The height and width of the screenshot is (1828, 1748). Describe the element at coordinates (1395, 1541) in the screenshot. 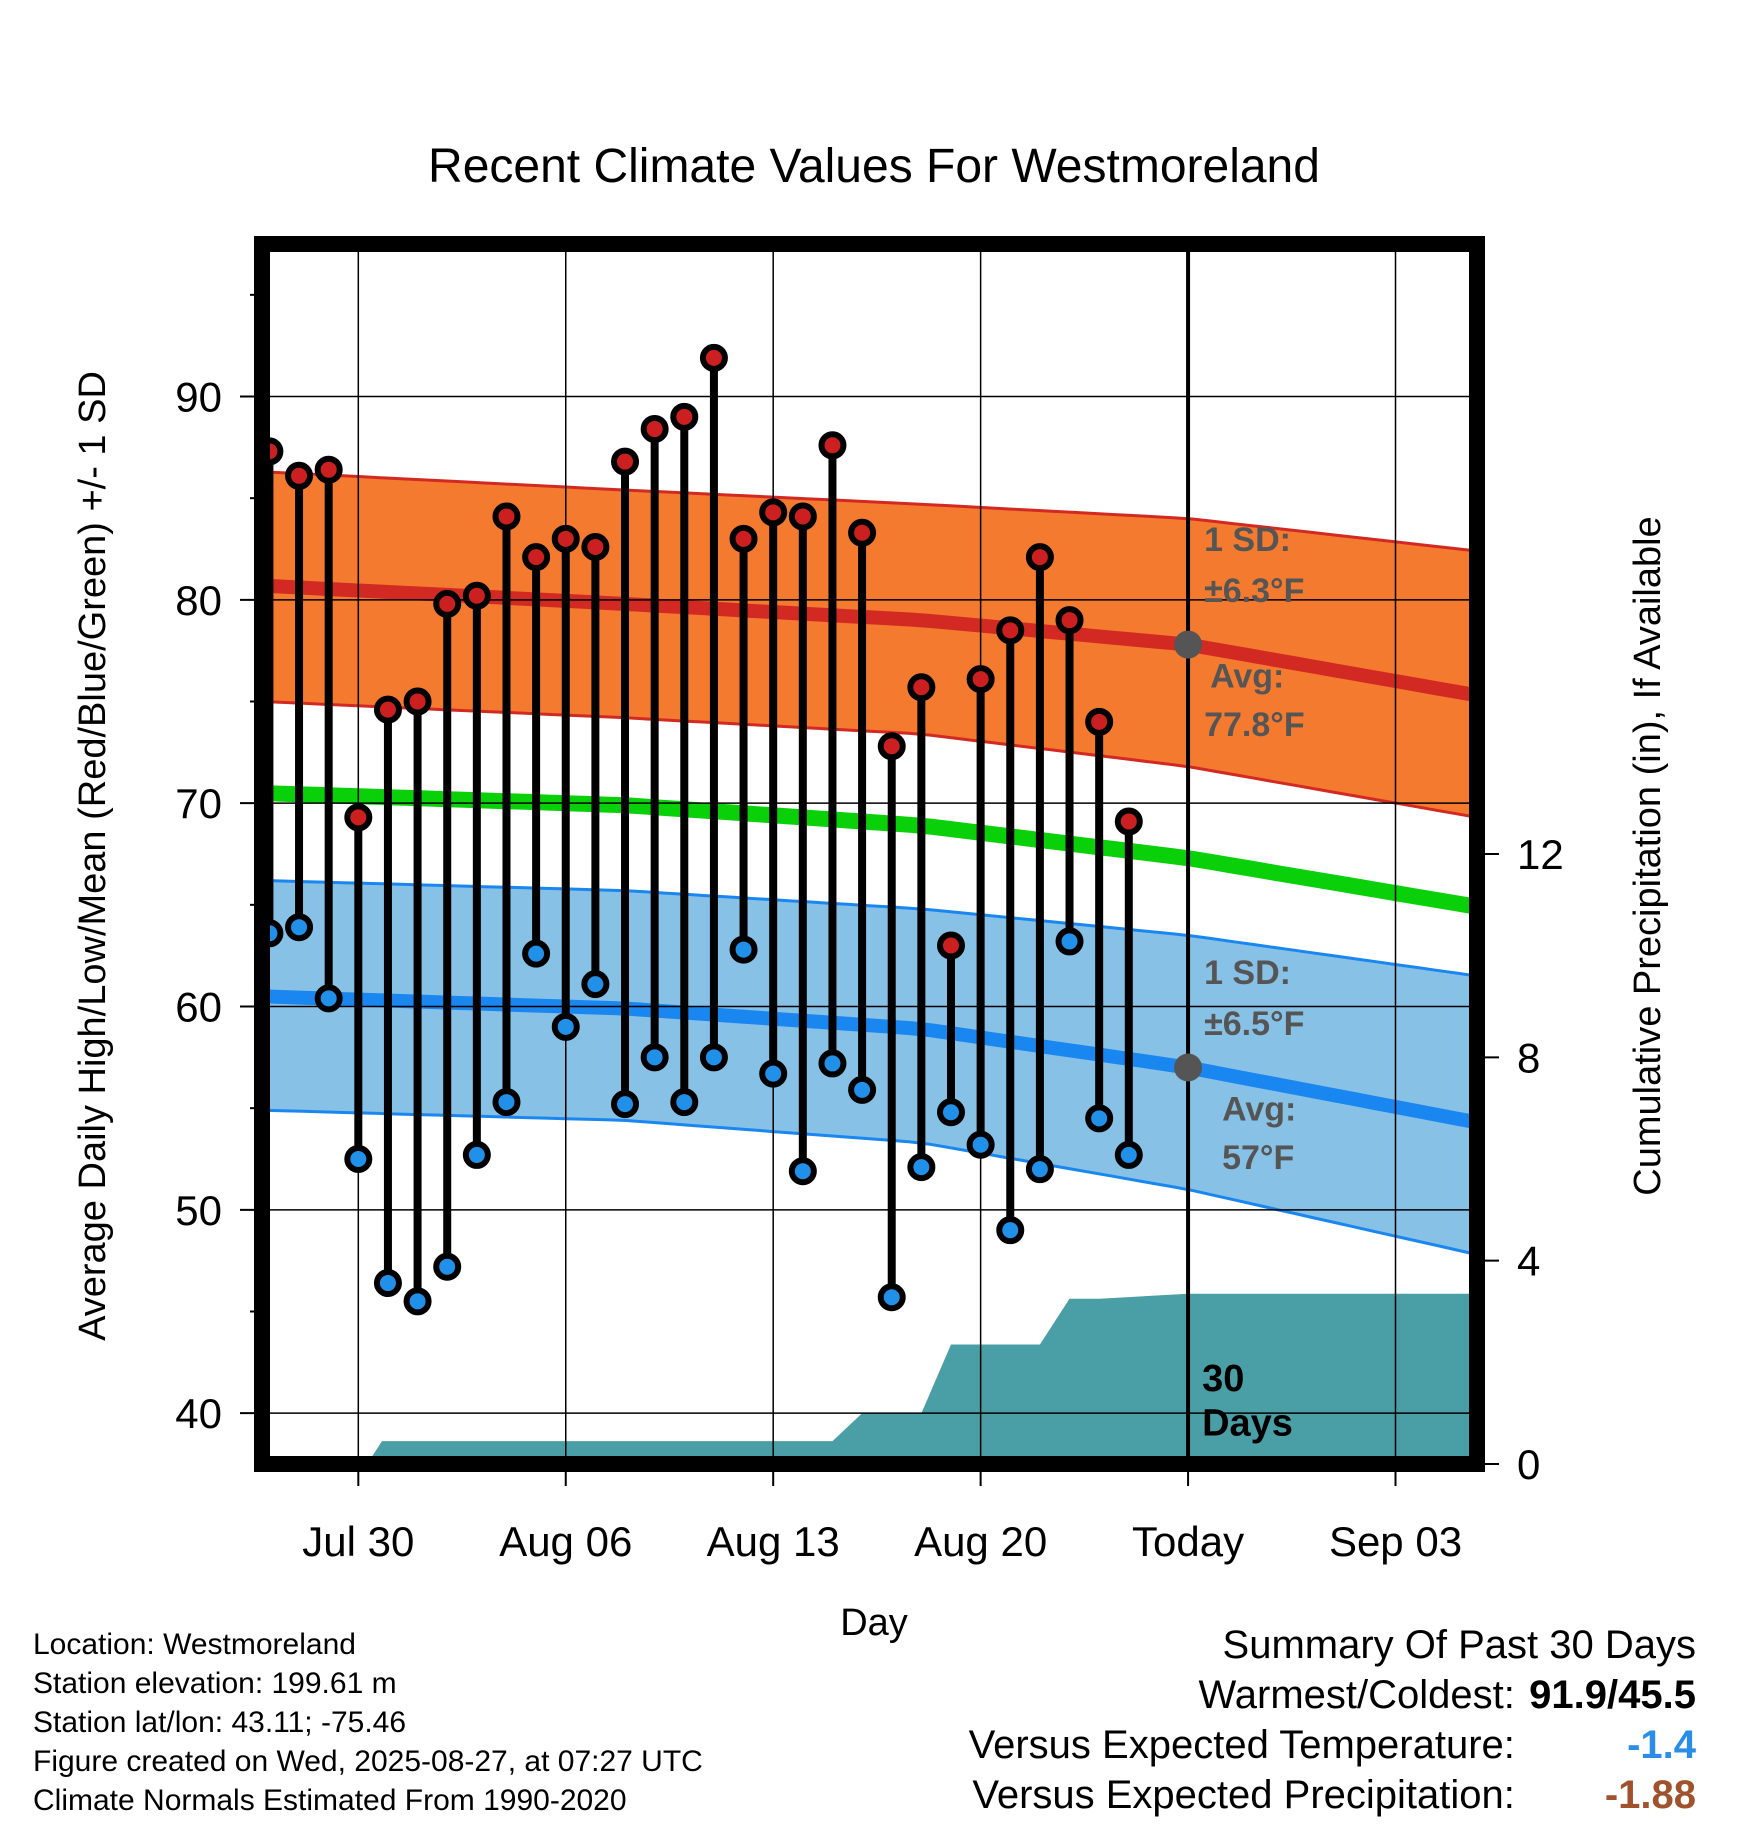

I see `x-tick-label: Sep 03` at that location.